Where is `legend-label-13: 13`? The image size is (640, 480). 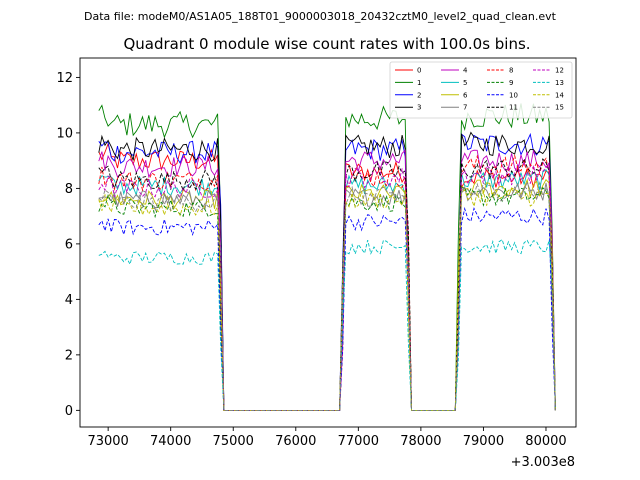 legend-label-13: 13 is located at coordinates (559, 83).